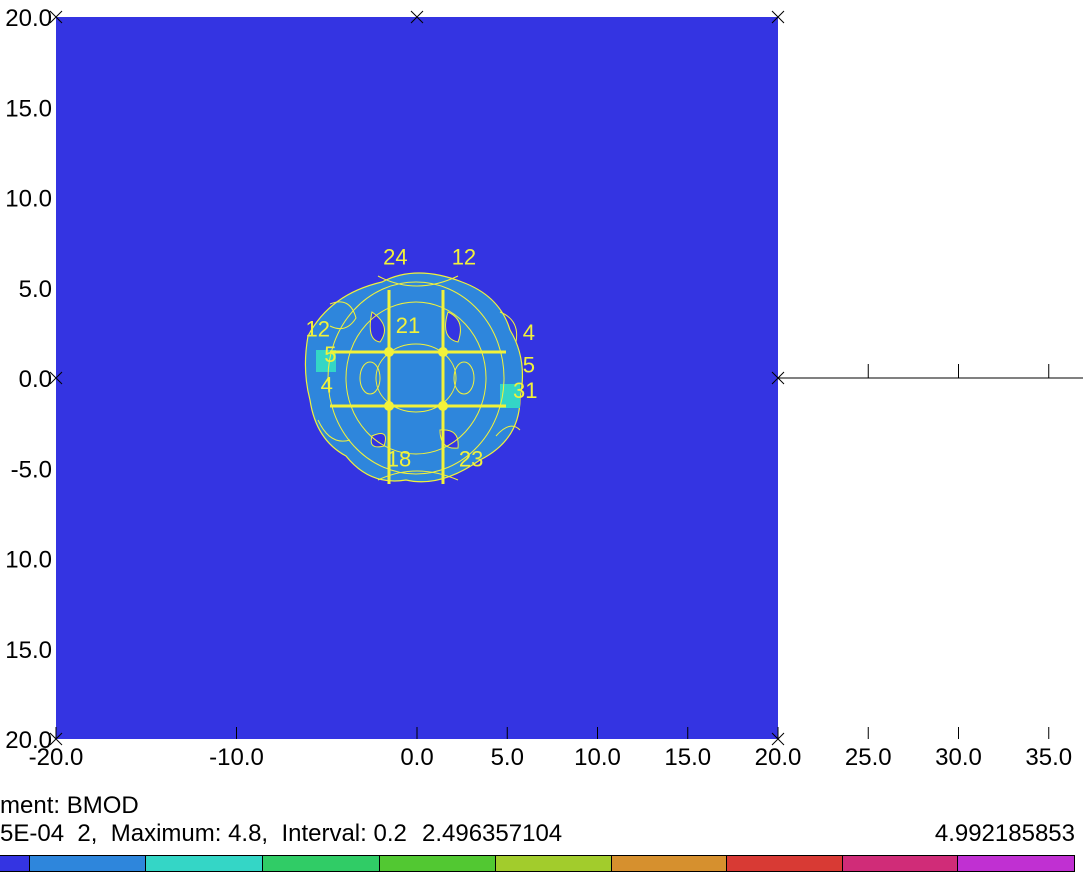  I want to click on legend-max-value: 4.992185853, so click(1004, 833).